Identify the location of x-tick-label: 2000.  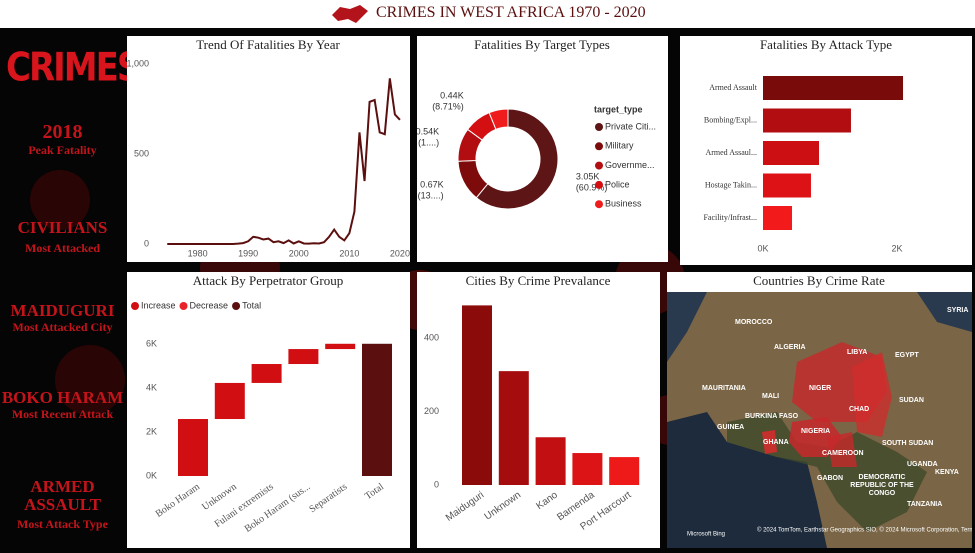
(299, 253).